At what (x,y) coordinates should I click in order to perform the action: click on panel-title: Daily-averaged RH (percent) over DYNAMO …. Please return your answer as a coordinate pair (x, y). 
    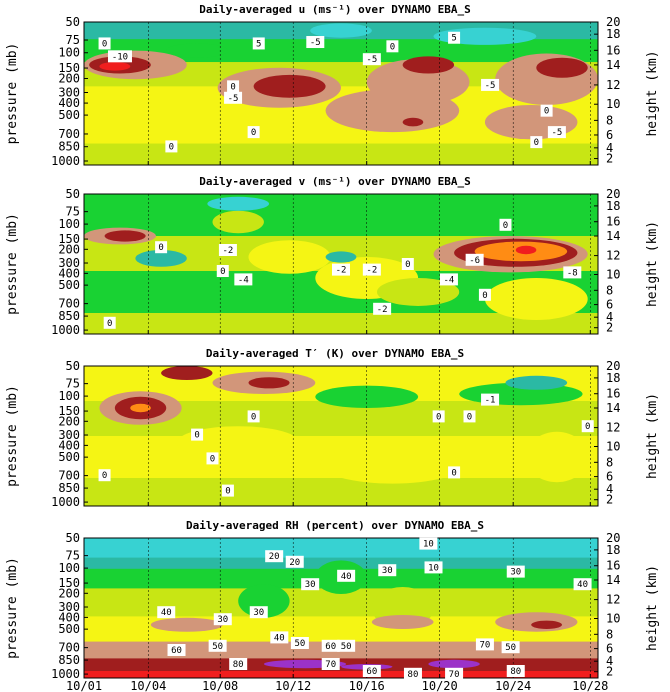
    Looking at the image, I should click on (335, 525).